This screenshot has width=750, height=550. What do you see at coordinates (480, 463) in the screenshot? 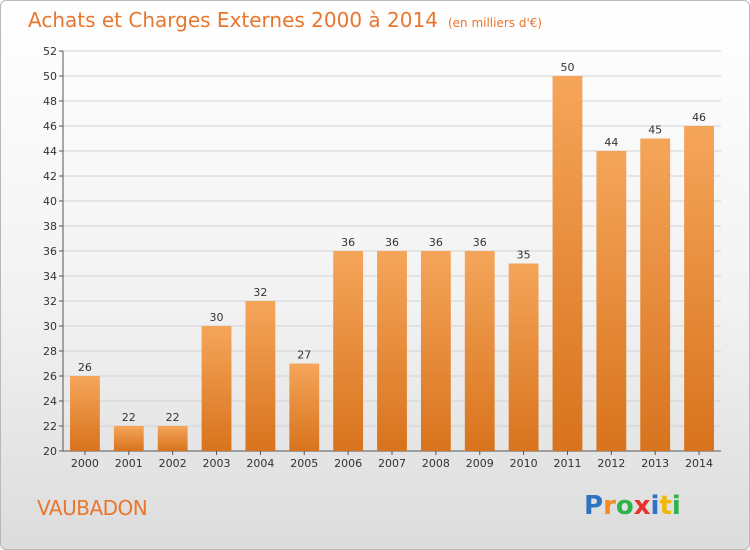
I see `x-tick-label-2009: 2009` at bounding box center [480, 463].